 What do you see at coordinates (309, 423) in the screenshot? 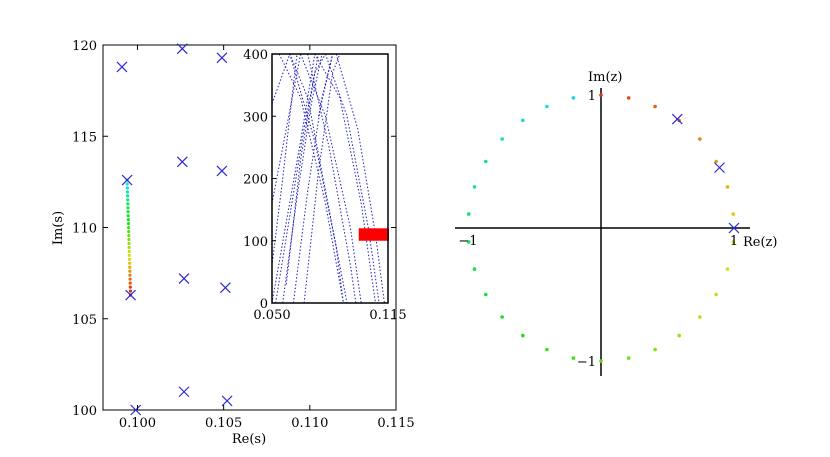
I see `left-x-tick-label: 0.110` at bounding box center [309, 423].